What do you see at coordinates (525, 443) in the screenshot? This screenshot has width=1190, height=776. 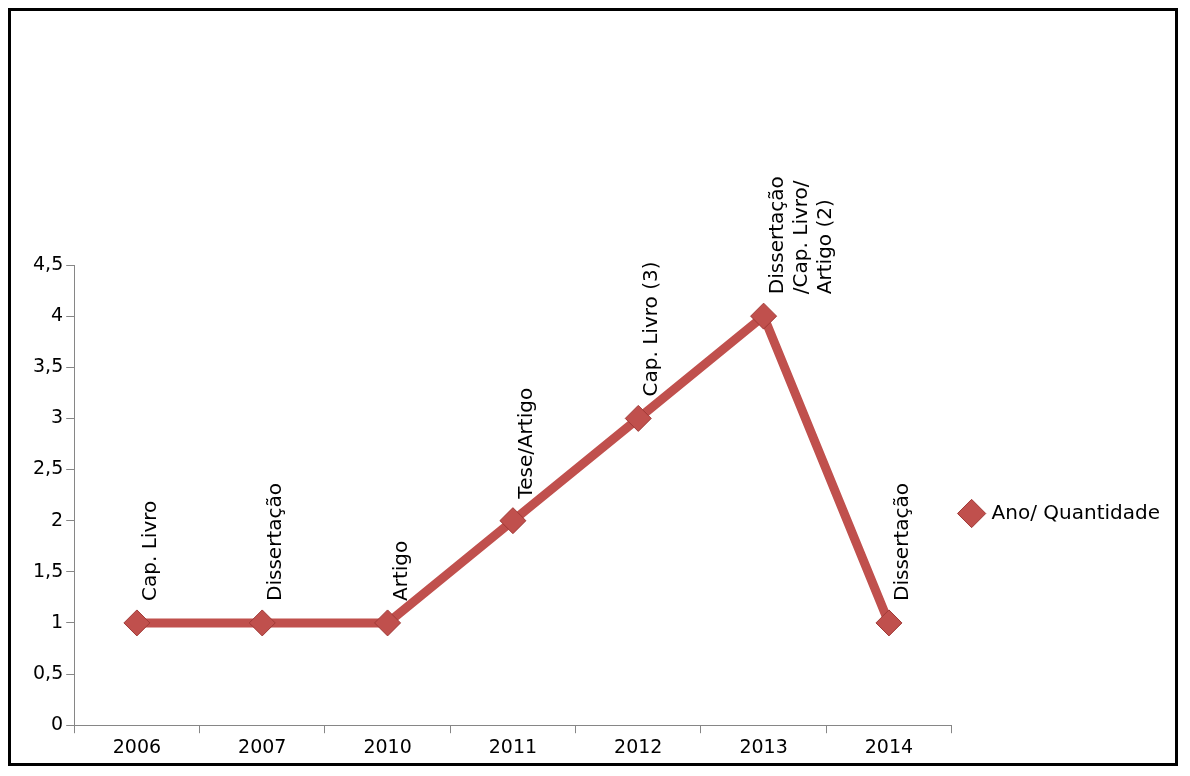 I see `annotation: Tese/Artigo` at bounding box center [525, 443].